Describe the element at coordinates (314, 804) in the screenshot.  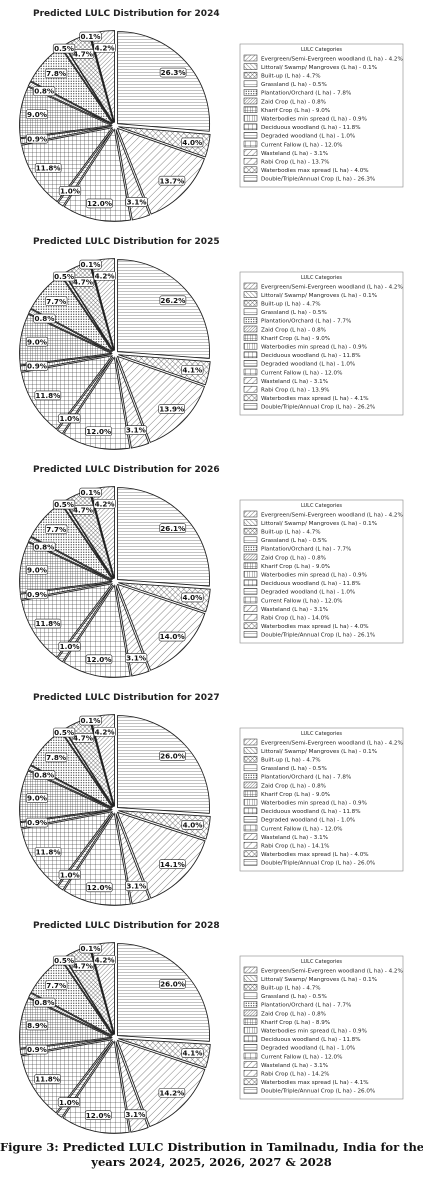
I see `svg-text:Waterbodies min spread (L ha): Waterbodies min spread (L ha) - 0.9%` at that location.